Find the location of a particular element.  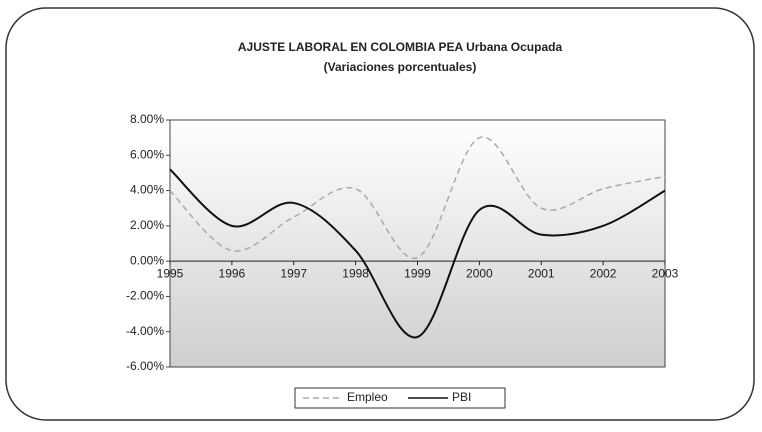

legend-label: PBI is located at coordinates (461, 397).